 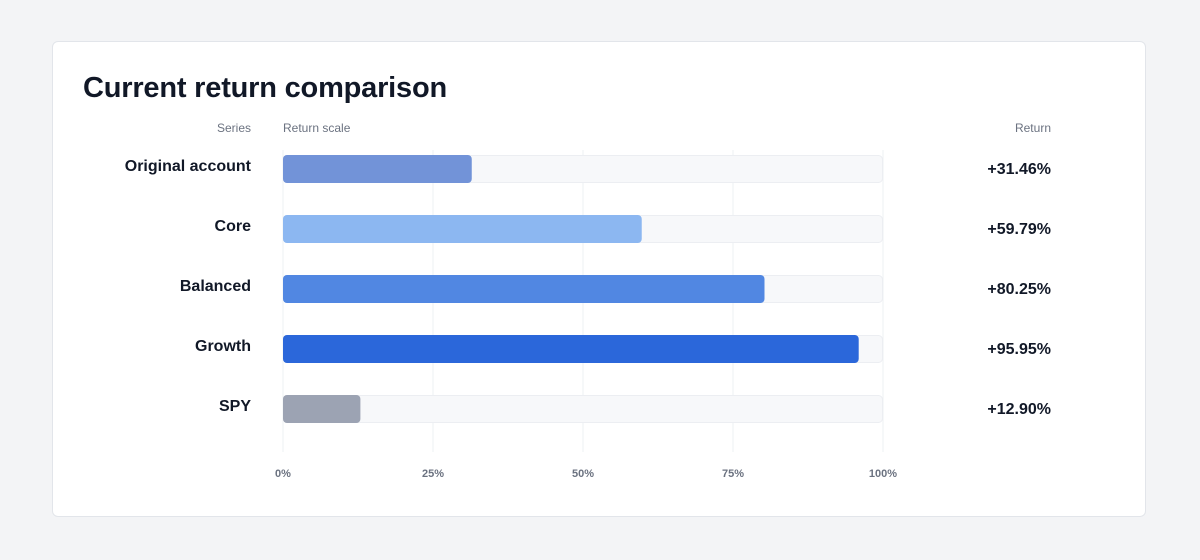 What do you see at coordinates (187, 166) in the screenshot?
I see `series-label: Original account` at bounding box center [187, 166].